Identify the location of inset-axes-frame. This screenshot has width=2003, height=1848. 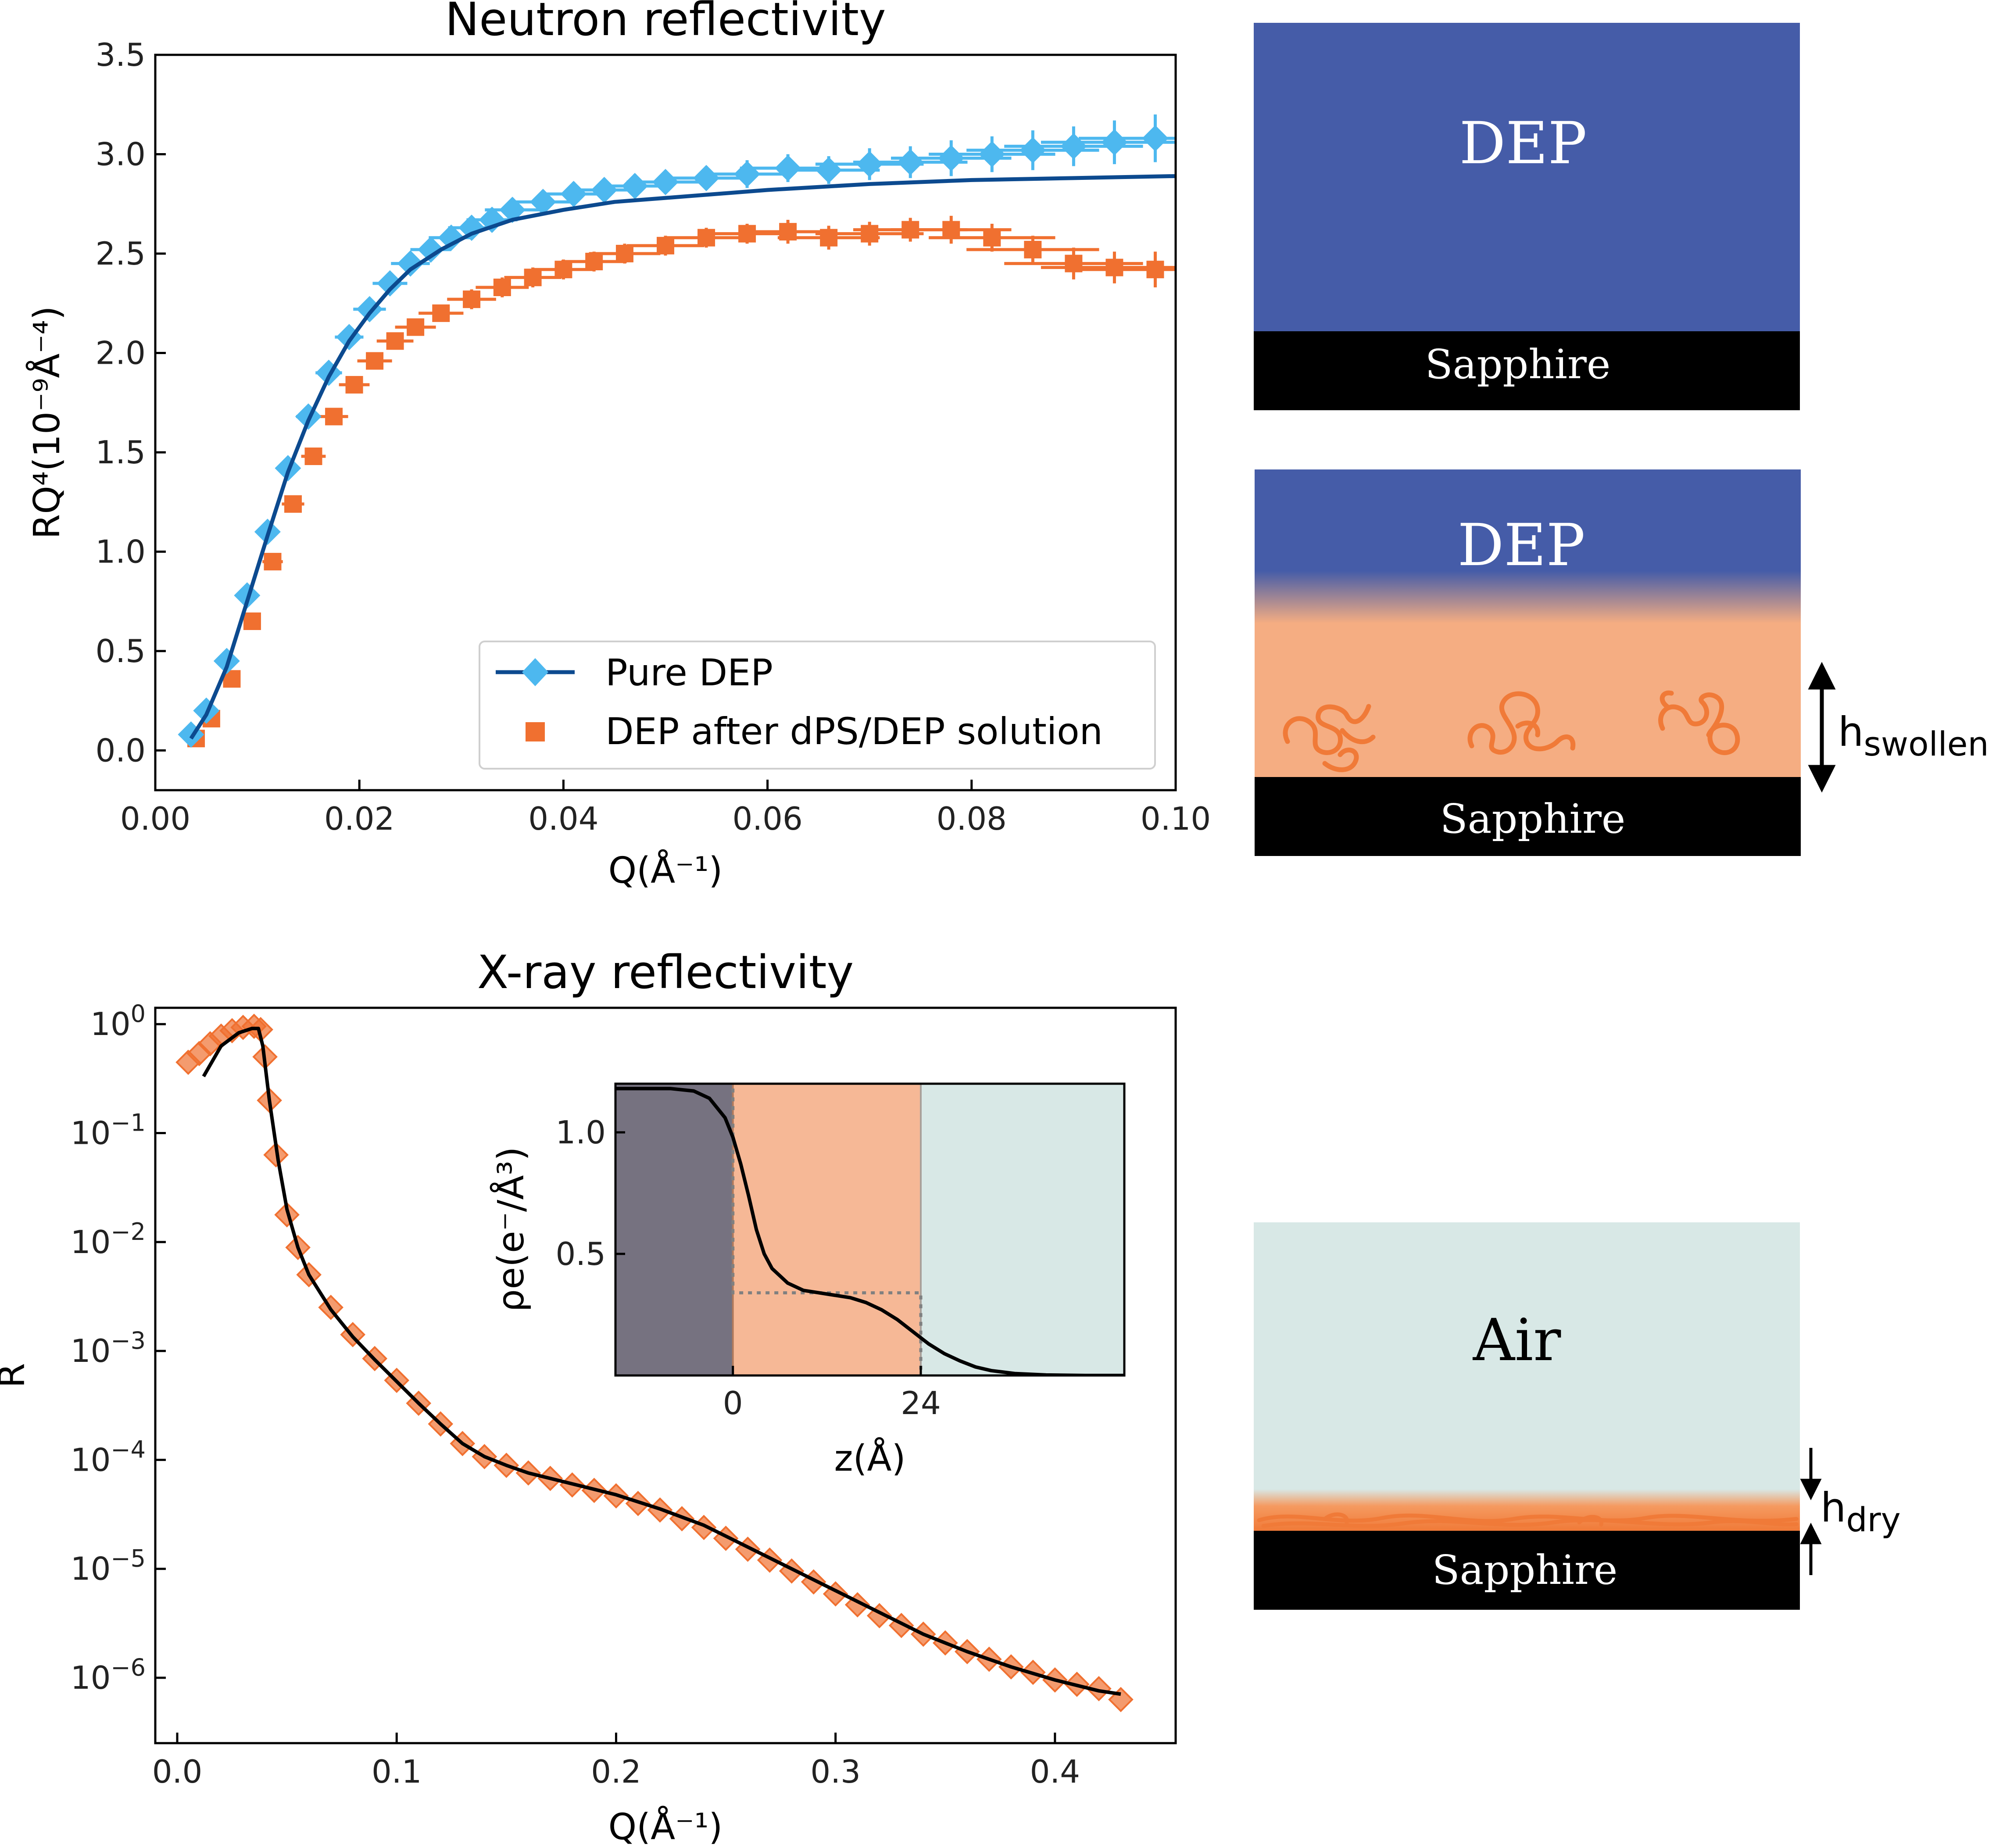
(870, 1229).